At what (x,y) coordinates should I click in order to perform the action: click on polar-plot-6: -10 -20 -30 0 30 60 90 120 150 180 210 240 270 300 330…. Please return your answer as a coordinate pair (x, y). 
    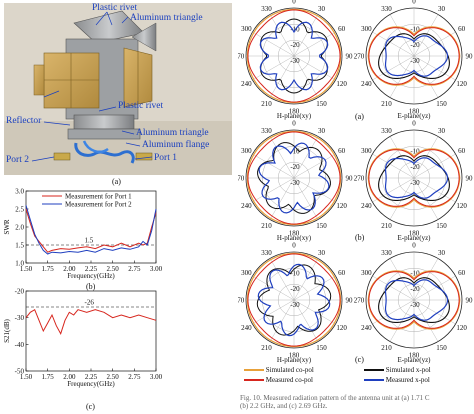
    Looking at the image, I should click on (413, 303).